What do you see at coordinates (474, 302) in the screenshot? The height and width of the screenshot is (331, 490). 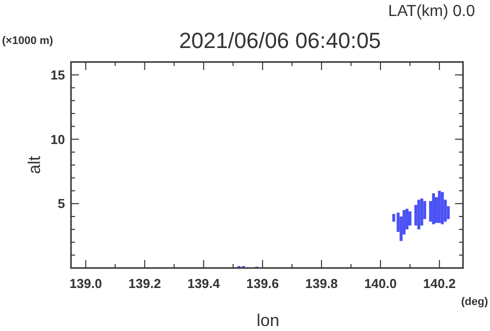 I see `text: (deg)` at bounding box center [474, 302].